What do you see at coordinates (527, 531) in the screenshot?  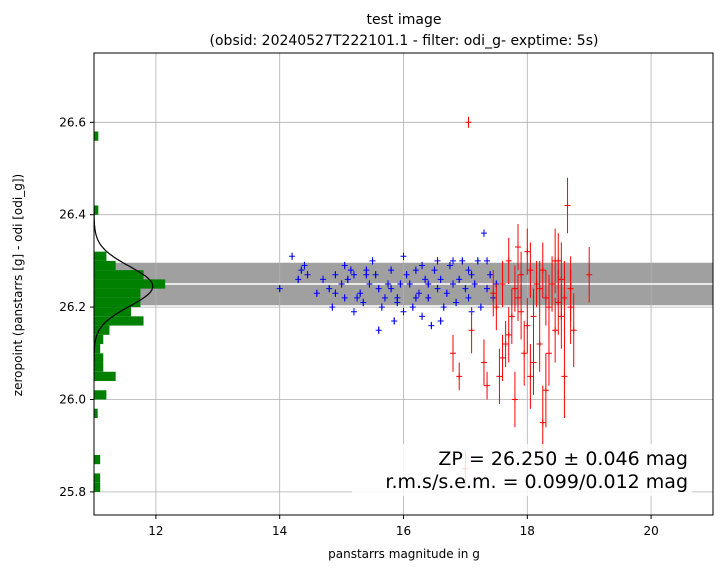 I see `x-tick-label: 18` at bounding box center [527, 531].